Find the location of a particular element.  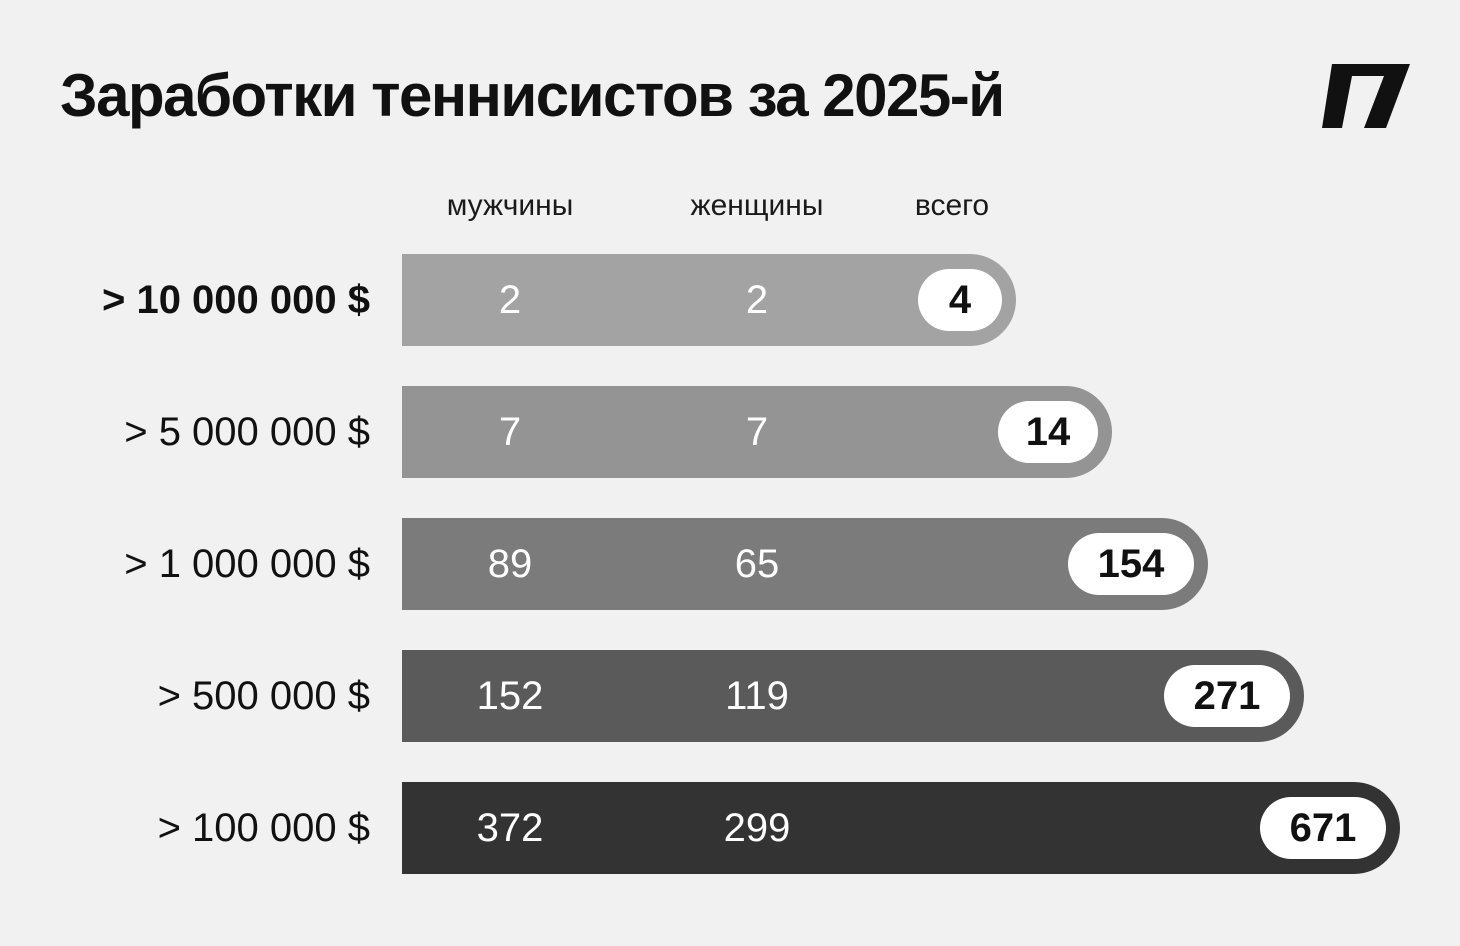

total-value-pill: 671 is located at coordinates (1323, 828).